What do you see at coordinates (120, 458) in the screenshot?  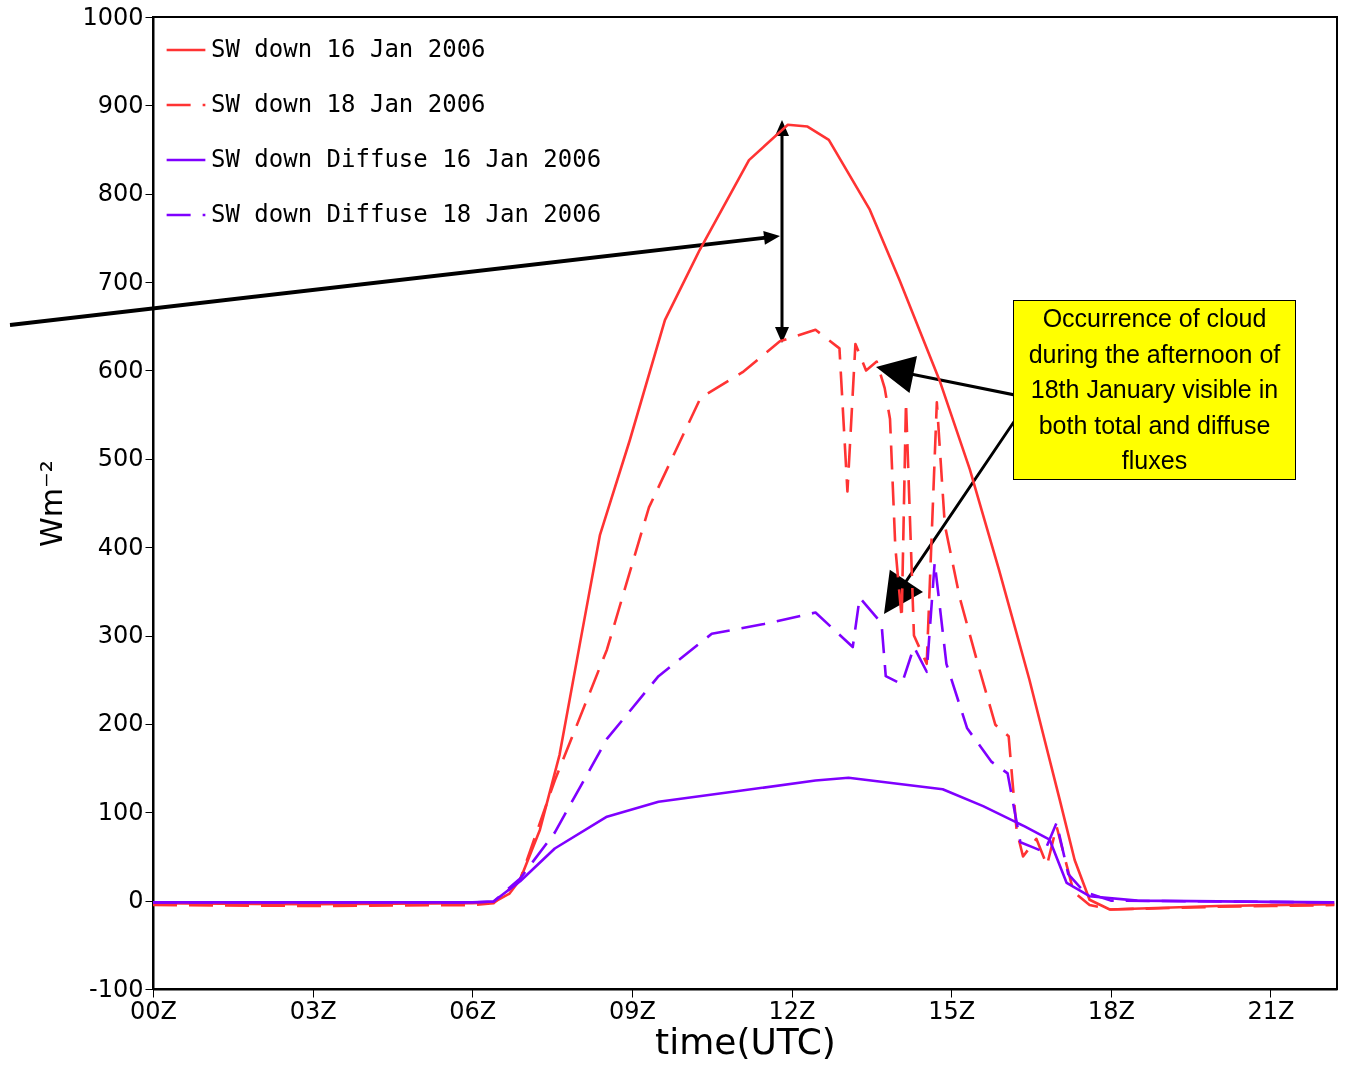 I see `y-tick-label: 500` at bounding box center [120, 458].